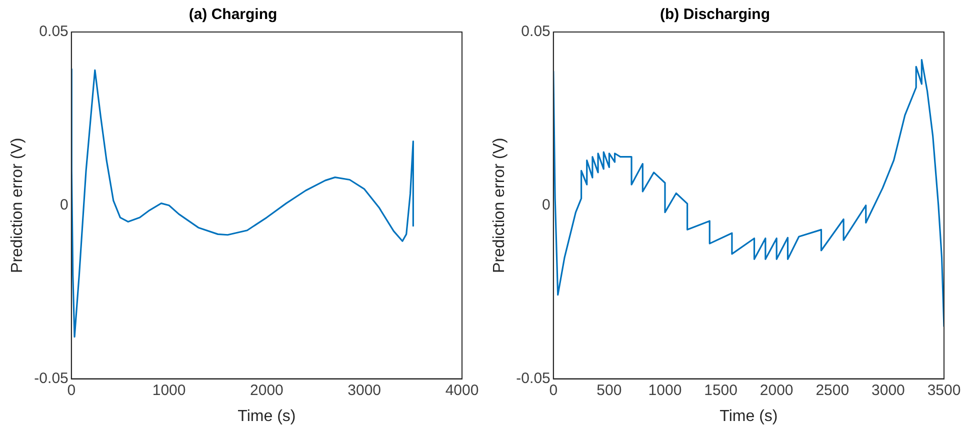 The image size is (964, 434). Describe the element at coordinates (462, 390) in the screenshot. I see `x-tick-label: 4000` at that location.